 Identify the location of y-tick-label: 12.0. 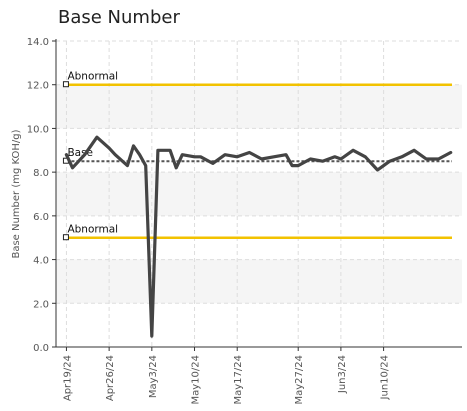
(38, 86).